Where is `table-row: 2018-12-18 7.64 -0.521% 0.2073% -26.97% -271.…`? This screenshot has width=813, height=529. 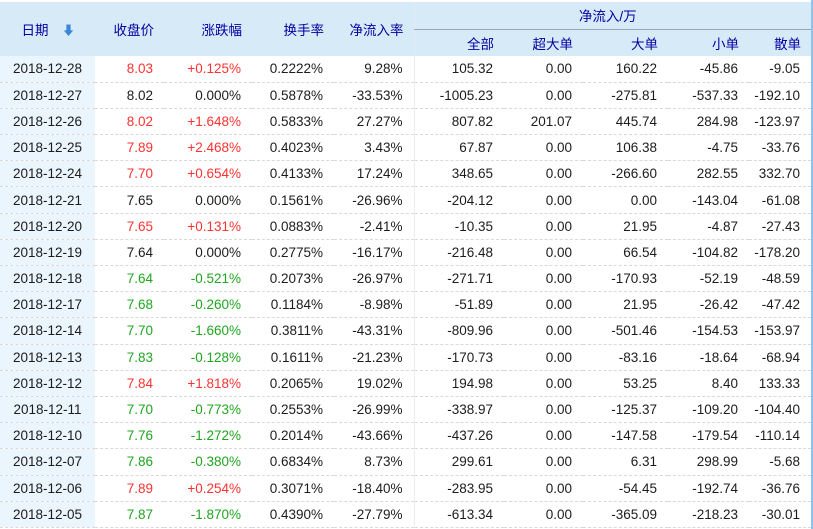
table-row: 2018-12-18 7.64 -0.521% 0.2073% -26.97% -271.… is located at coordinates (405, 279).